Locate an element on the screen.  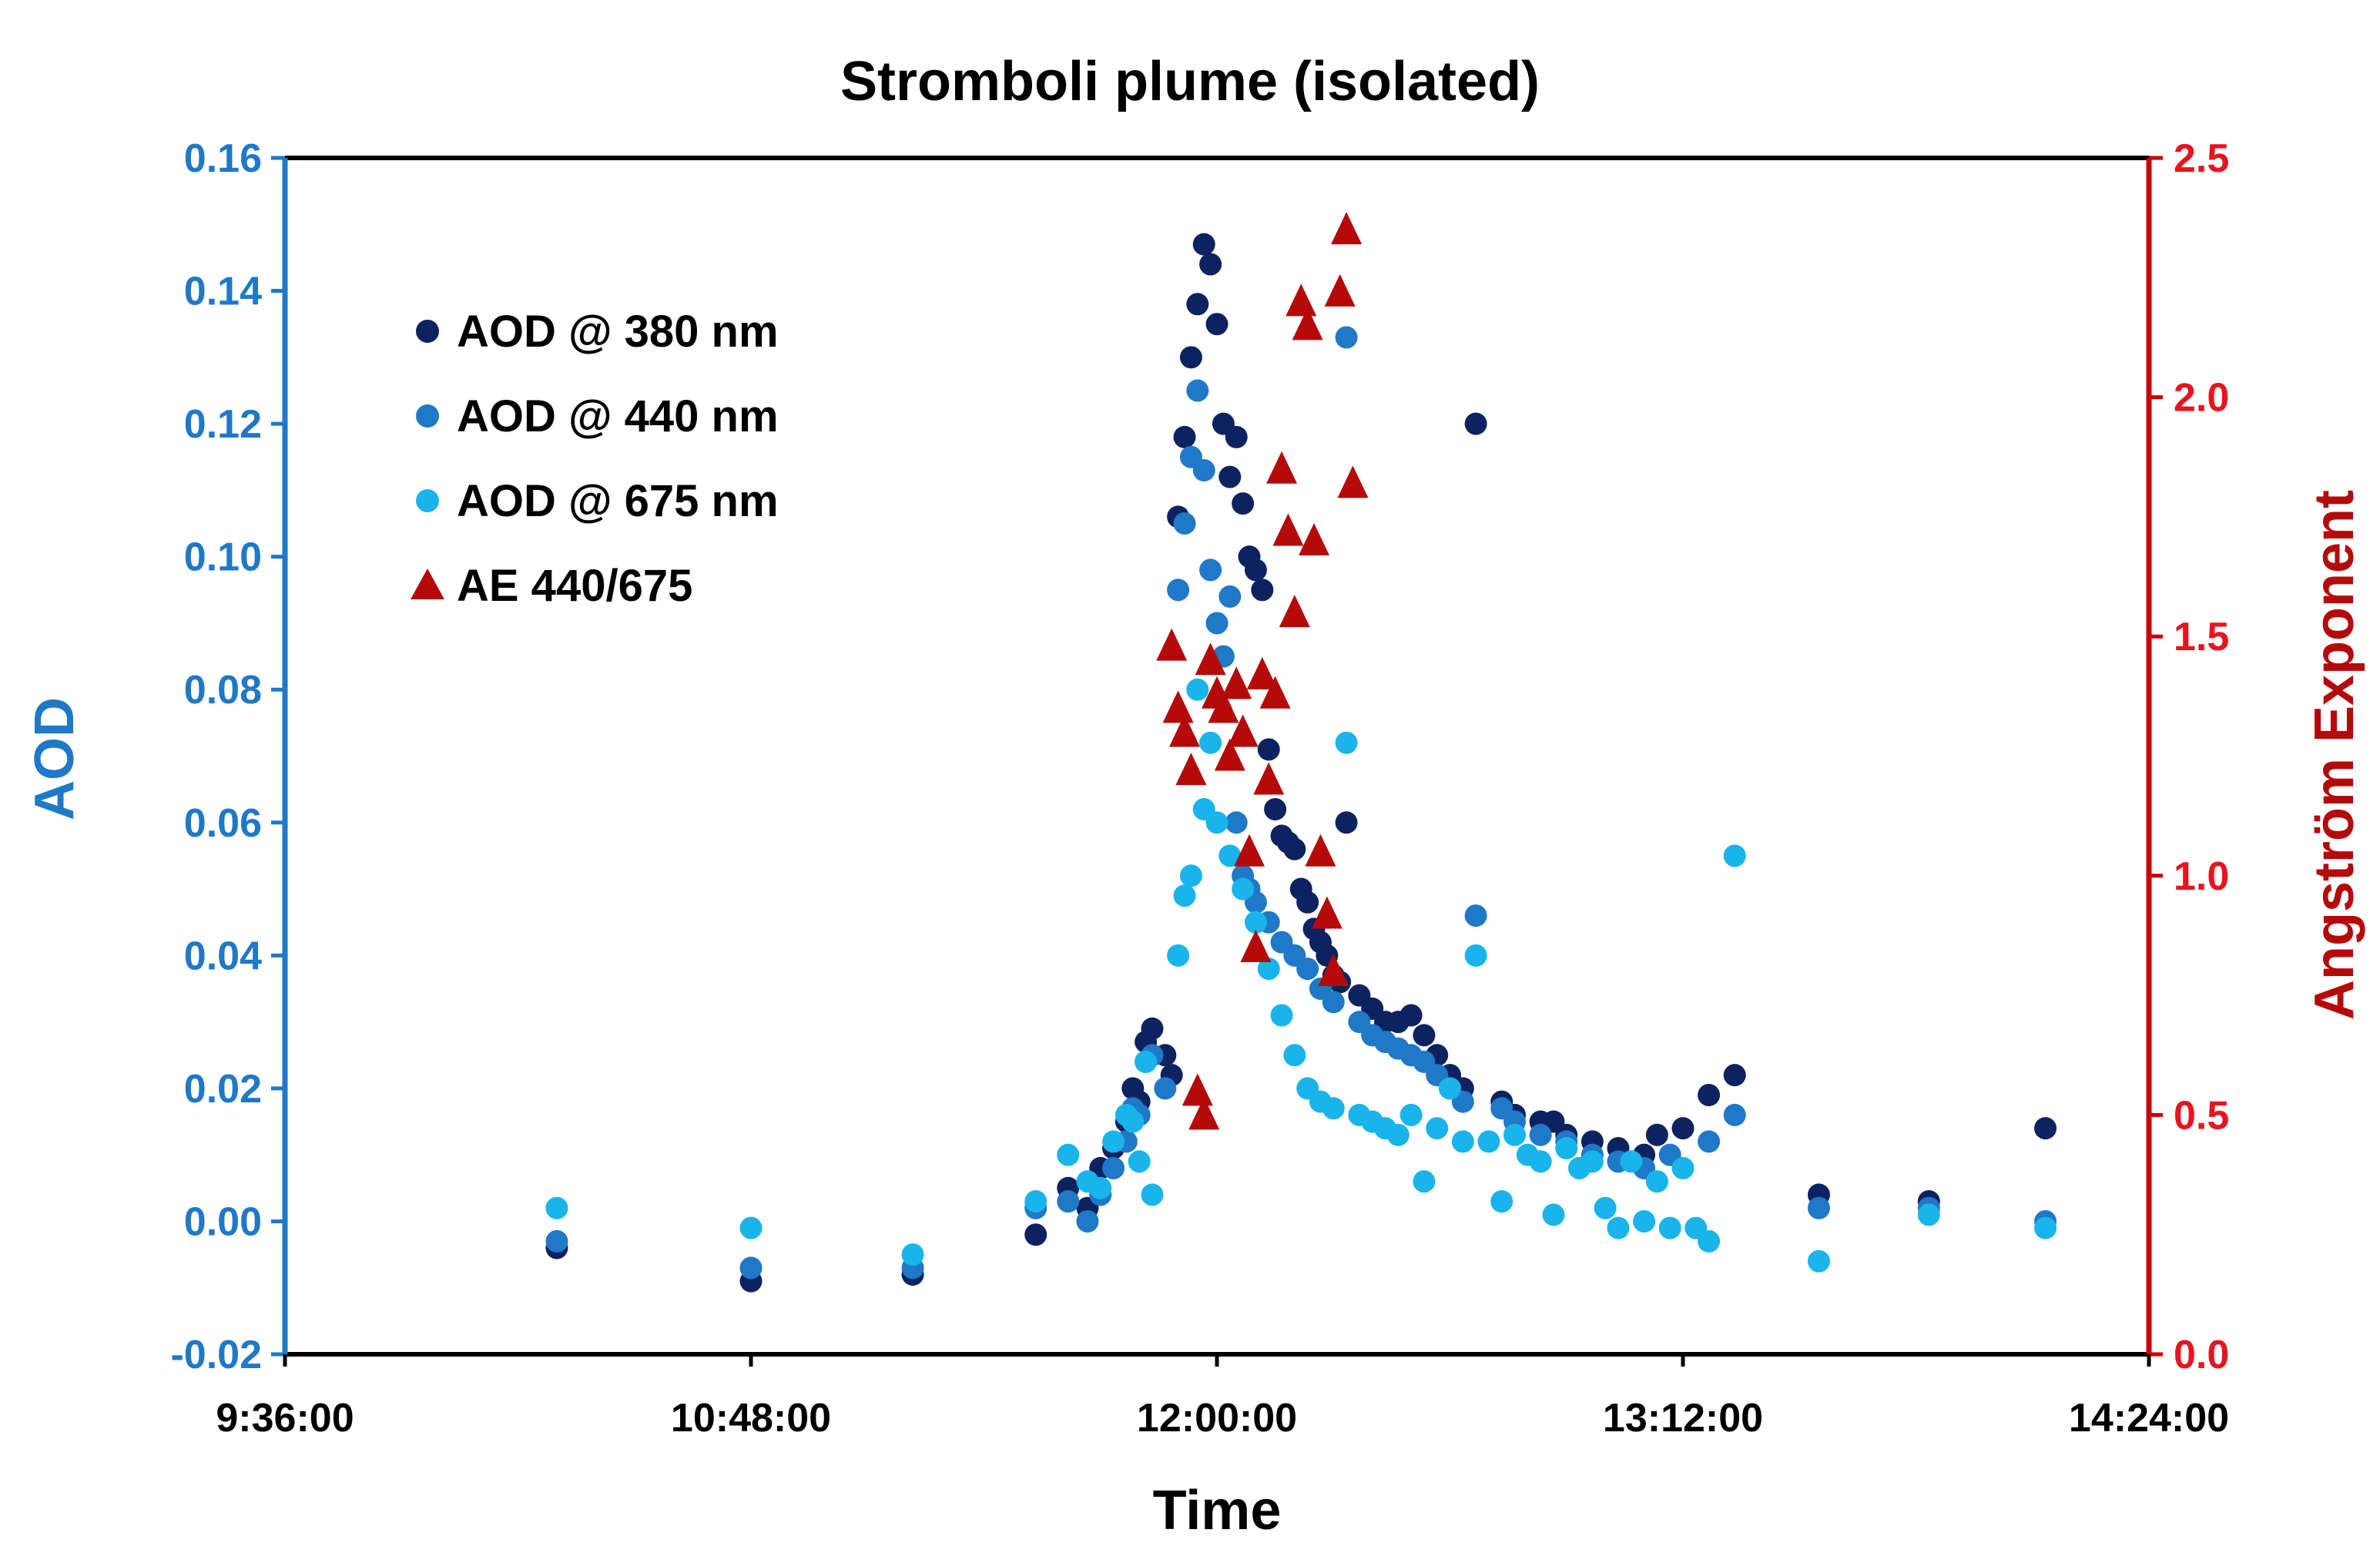
right-tick-label: 1.5 is located at coordinates (2201, 637).